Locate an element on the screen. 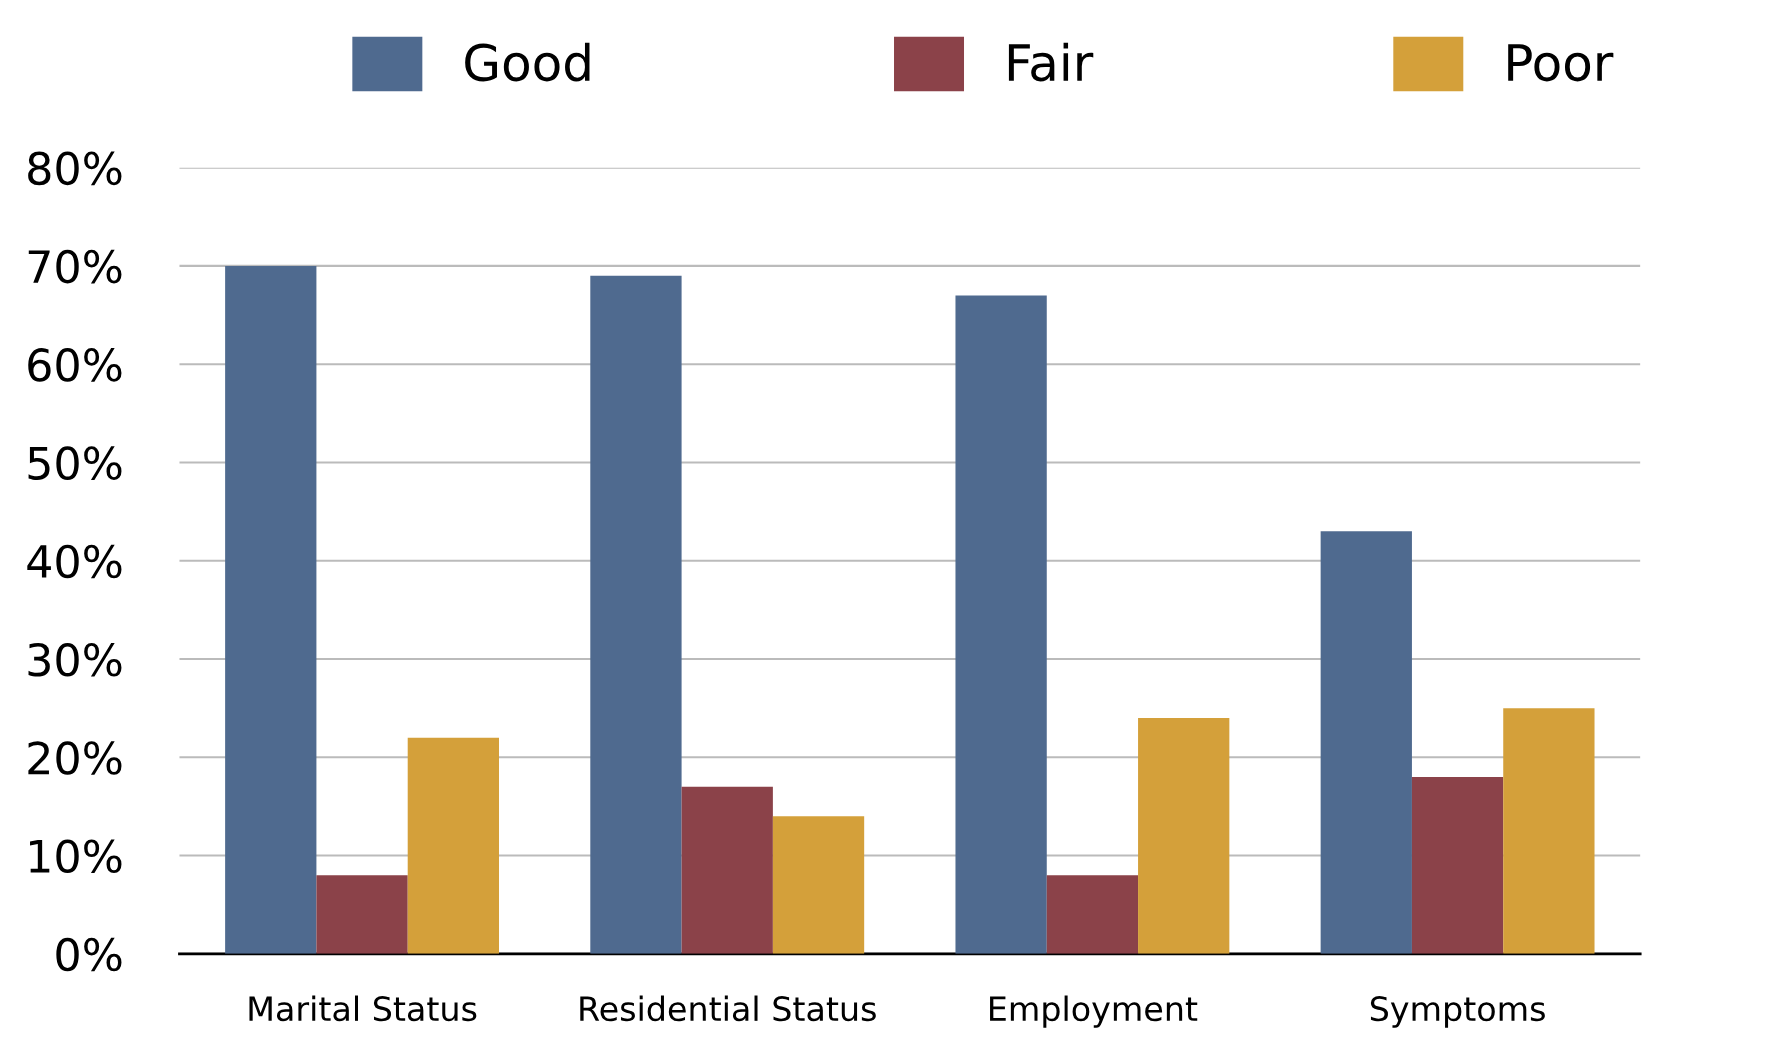 Image resolution: width=1777 pixels, height=1061 pixels. legend-label: Good is located at coordinates (527, 62).